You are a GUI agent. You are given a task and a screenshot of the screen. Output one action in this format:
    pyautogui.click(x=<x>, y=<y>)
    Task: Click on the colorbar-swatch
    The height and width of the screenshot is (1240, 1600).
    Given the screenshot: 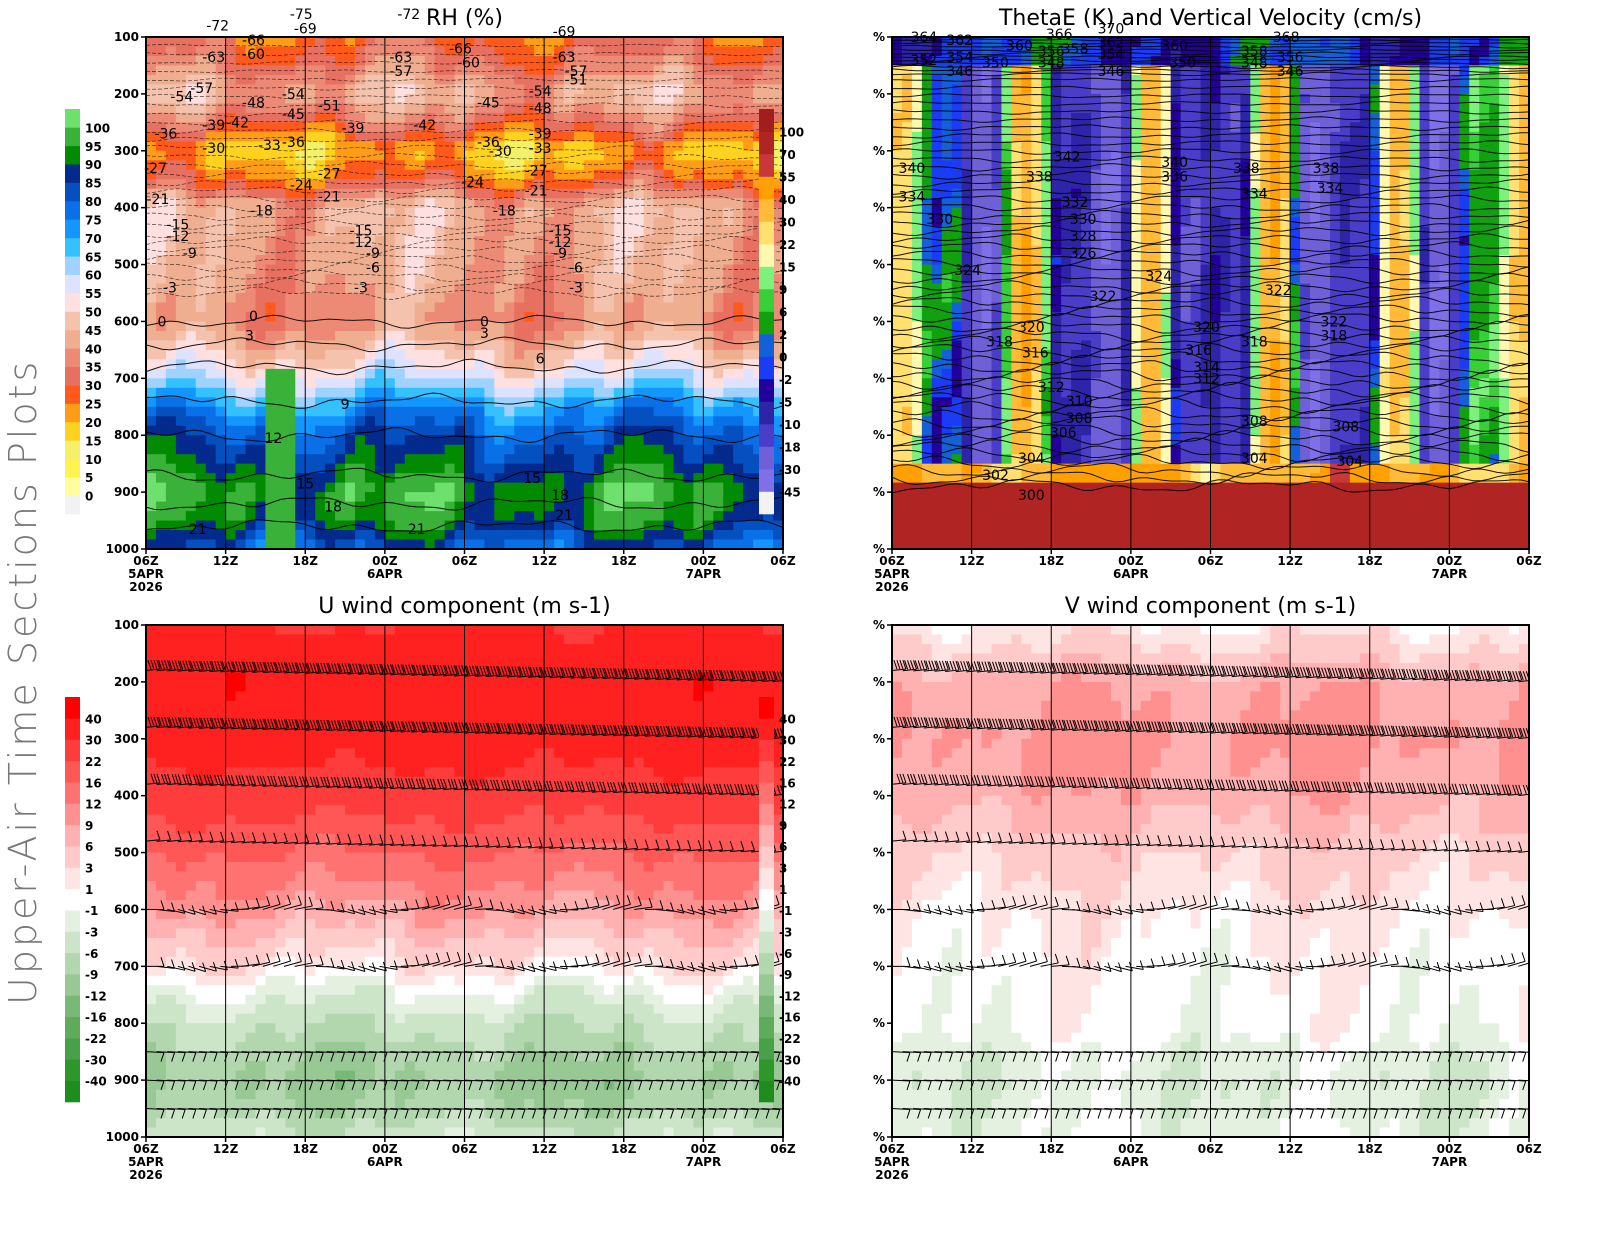 What is the action you would take?
    pyautogui.click(x=72, y=357)
    